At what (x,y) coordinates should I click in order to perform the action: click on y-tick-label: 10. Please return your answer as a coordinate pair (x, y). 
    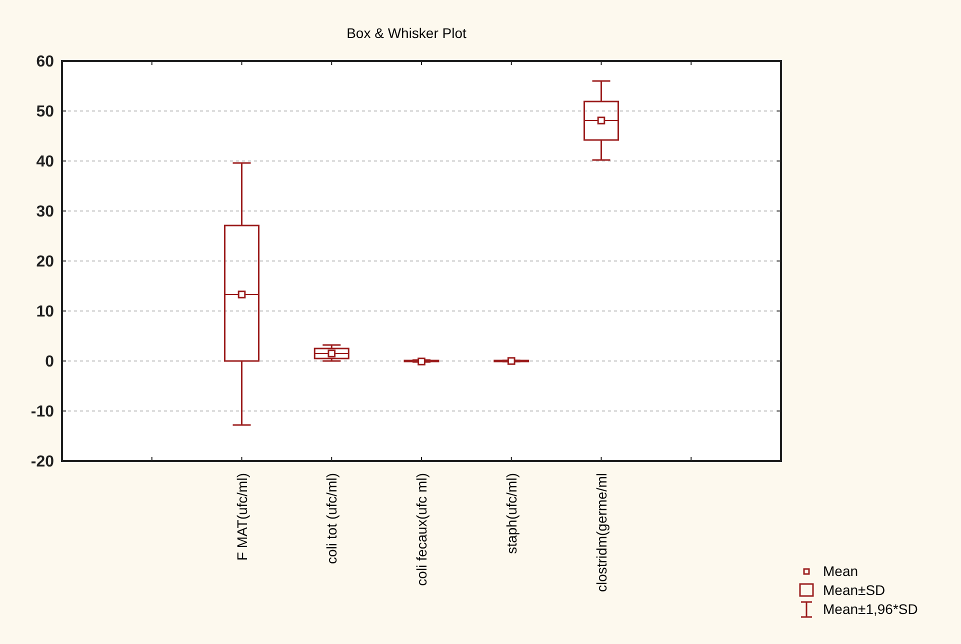
    Looking at the image, I should click on (45, 312).